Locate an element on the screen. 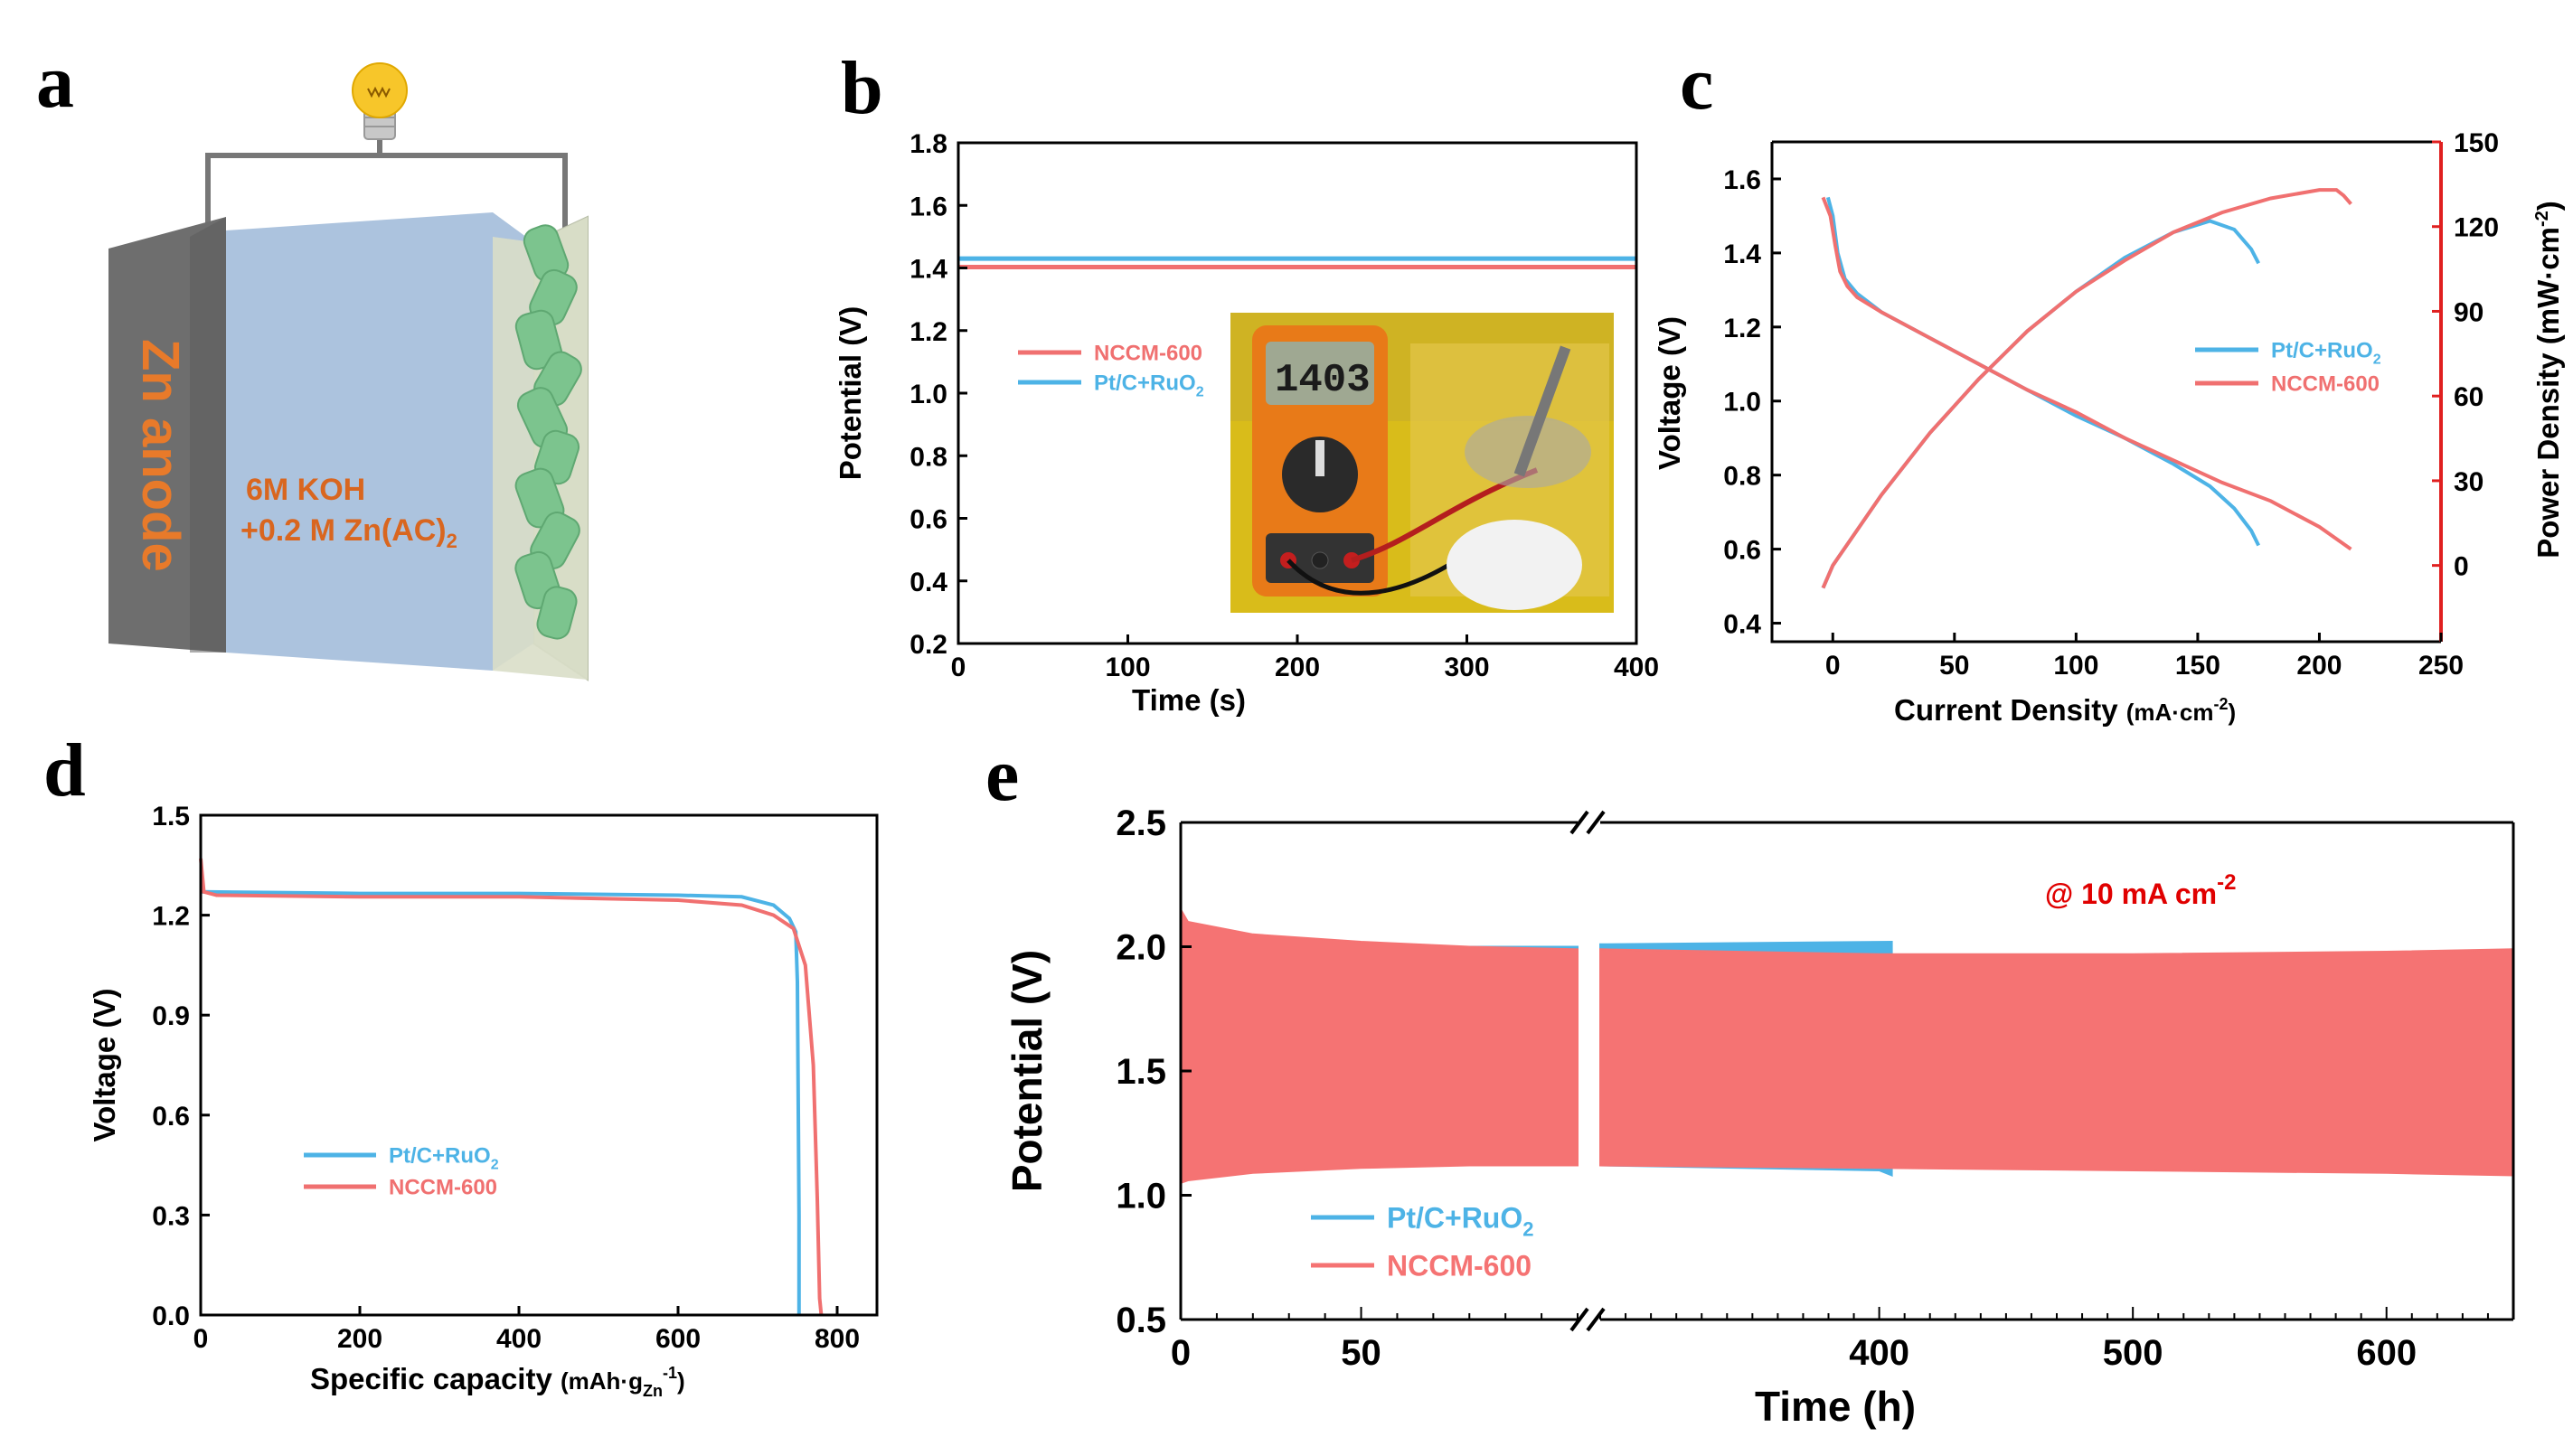  y2-tick-label: 60 is located at coordinates (2468, 397).